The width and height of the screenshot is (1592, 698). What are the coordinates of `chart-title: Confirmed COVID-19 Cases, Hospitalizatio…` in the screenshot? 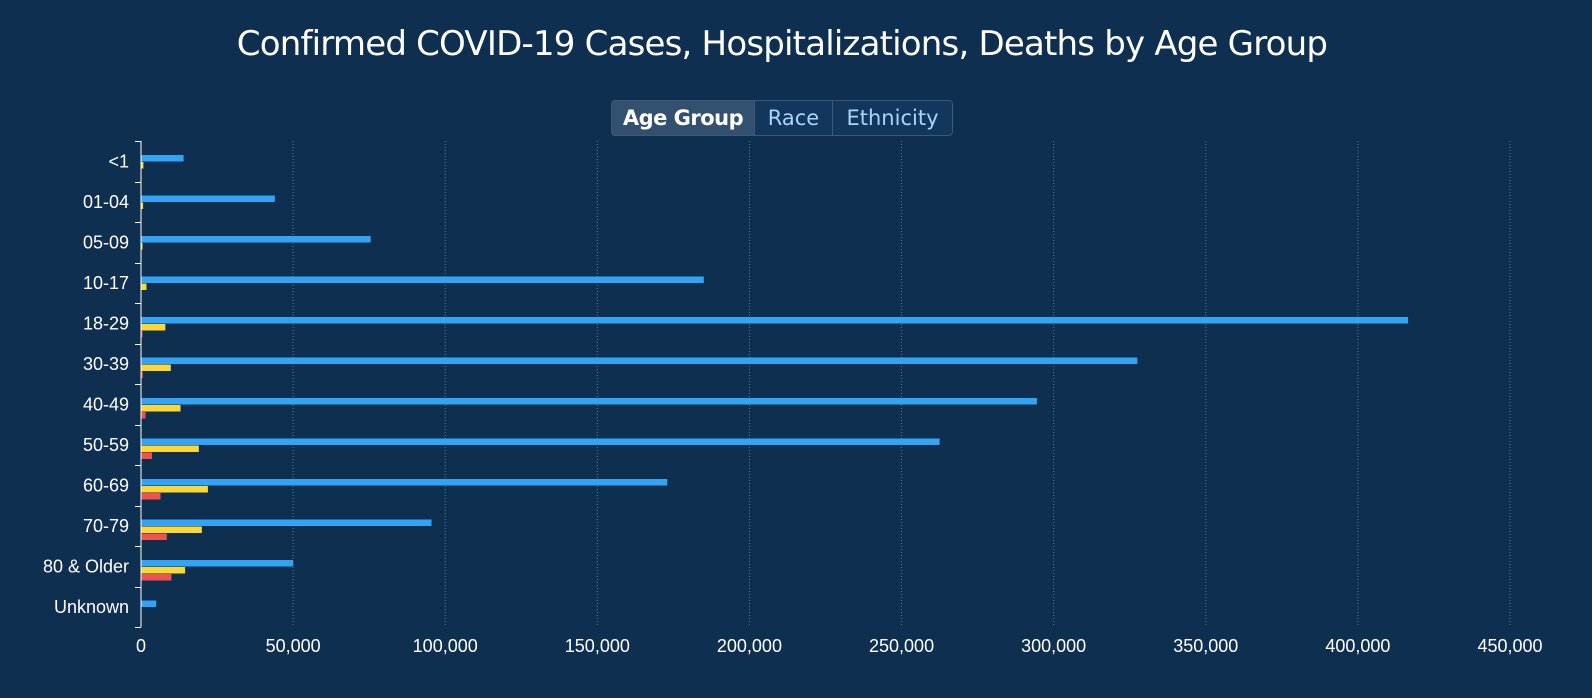 It's located at (782, 44).